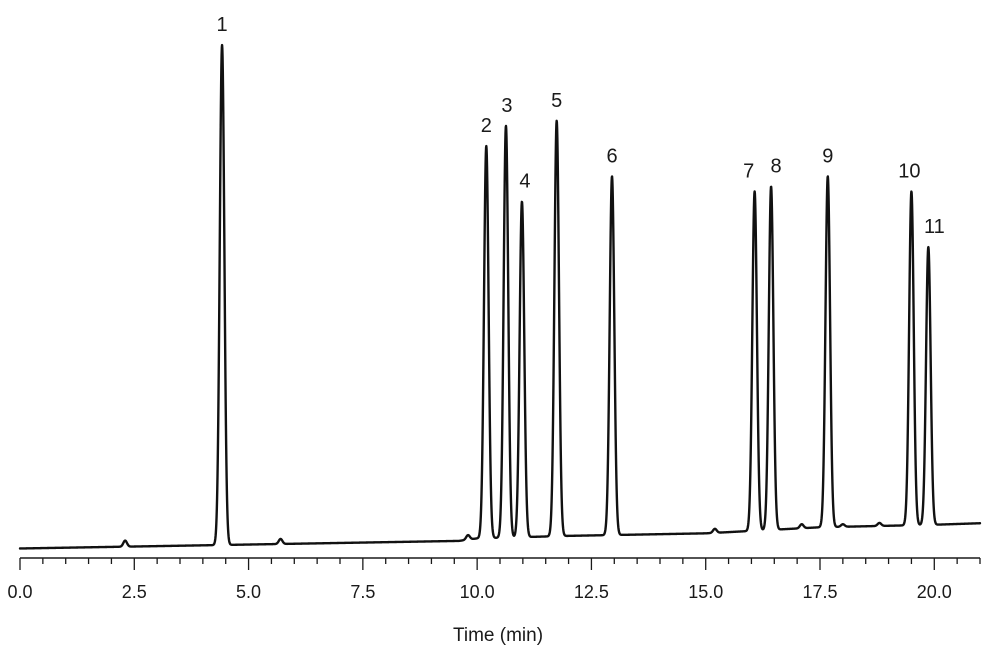 The image size is (983, 645). I want to click on peak-label-6: 6, so click(611, 156).